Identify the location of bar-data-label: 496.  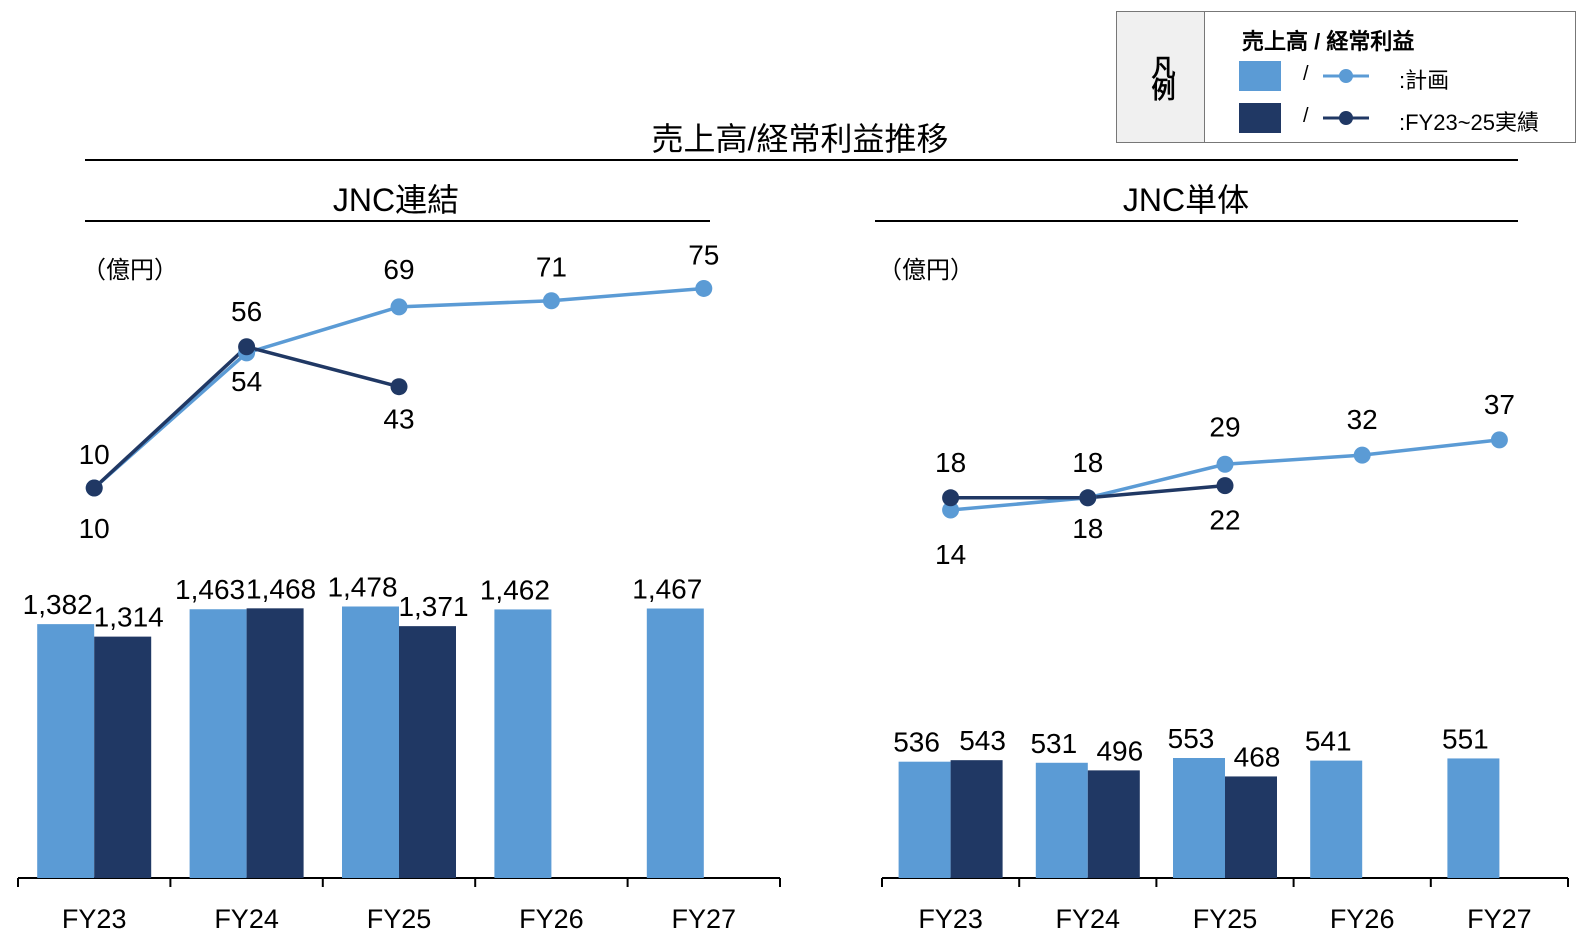
(1119, 750).